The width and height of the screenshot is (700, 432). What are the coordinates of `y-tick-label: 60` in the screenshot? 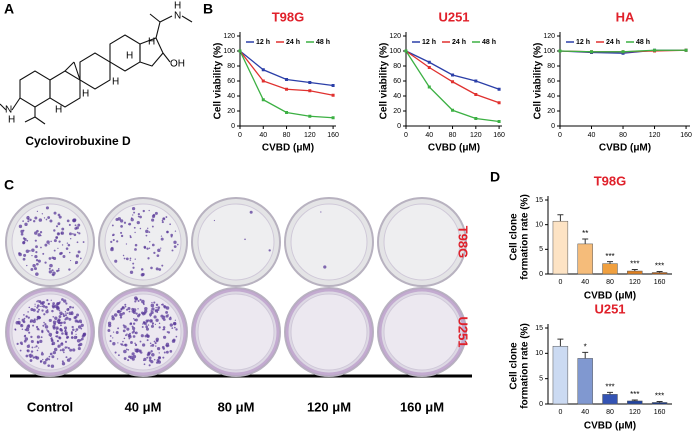 It's located at (231, 81).